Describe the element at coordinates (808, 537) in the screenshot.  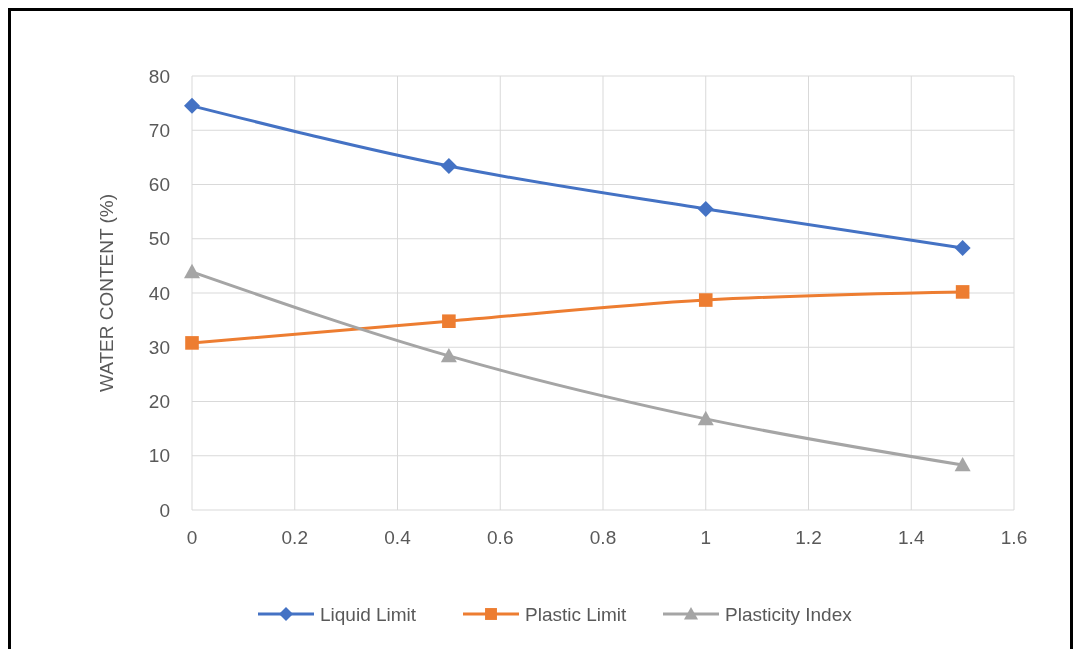
I see `x-tick-label: 1.2` at that location.